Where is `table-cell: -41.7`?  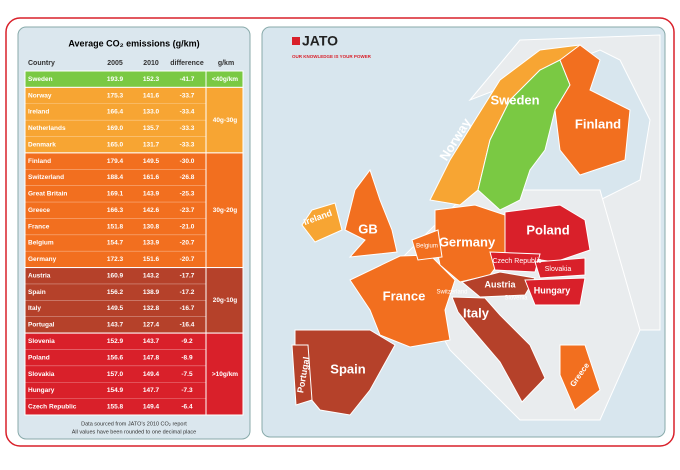
table-cell: -41.7 is located at coordinates (187, 79).